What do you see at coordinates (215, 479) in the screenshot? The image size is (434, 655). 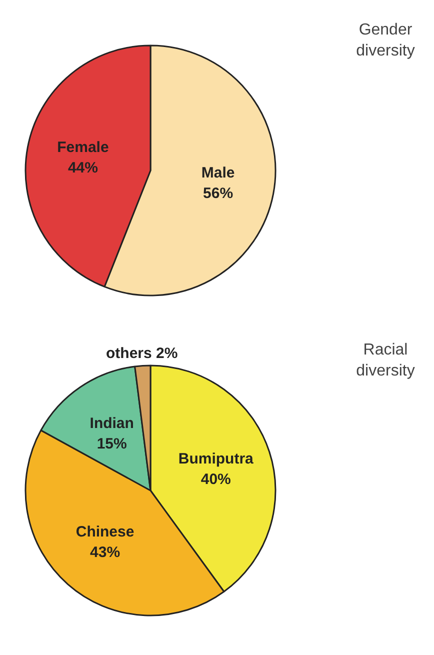 I see `data-label: 40%` at bounding box center [215, 479].